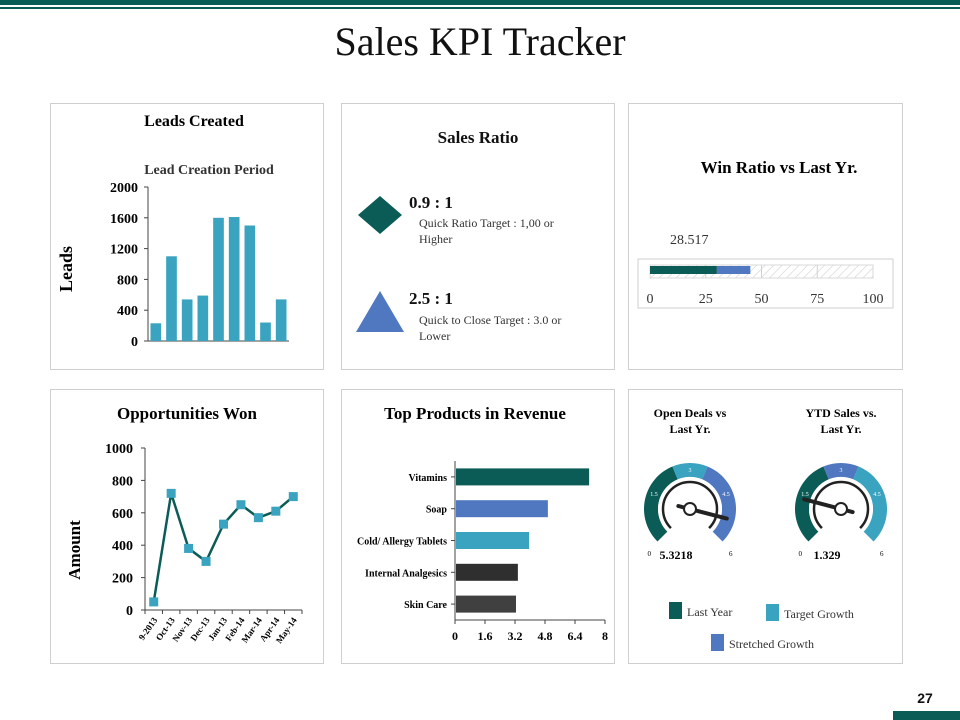 The height and width of the screenshot is (720, 960). What do you see at coordinates (605, 636) in the screenshot?
I see `products-x-tick-label: 8` at bounding box center [605, 636].